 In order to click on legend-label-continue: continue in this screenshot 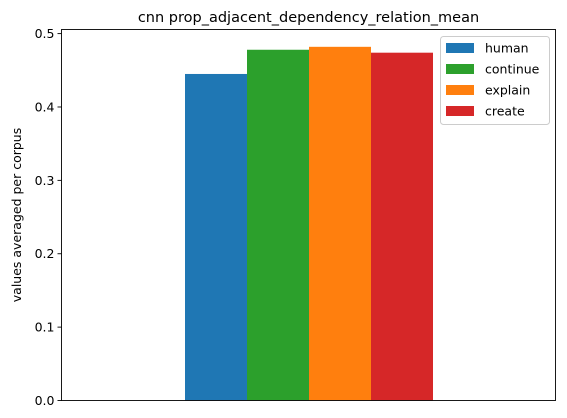, I will do `click(512, 69)`.